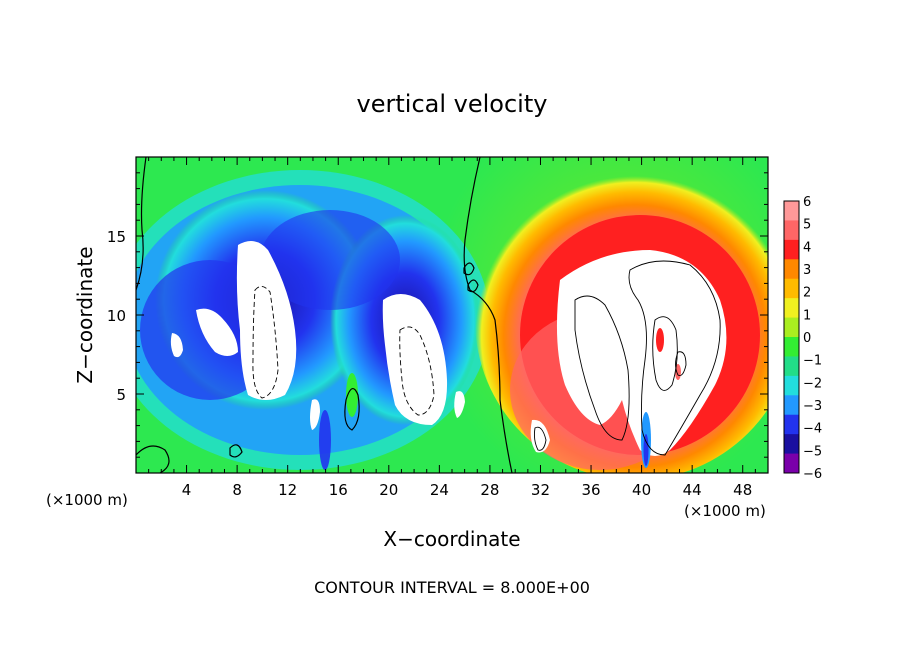  What do you see at coordinates (807, 225) in the screenshot?
I see `colorbar-label: 5` at bounding box center [807, 225].